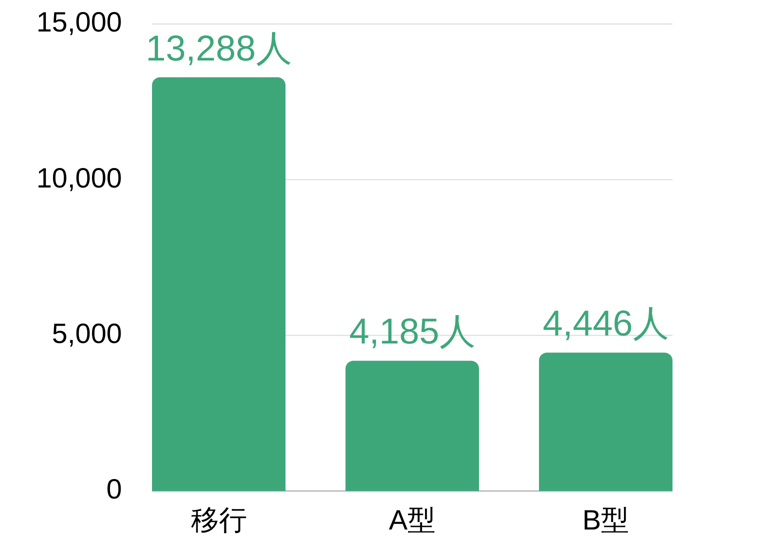 The image size is (760, 559). Describe the element at coordinates (606, 520) in the screenshot. I see `x-tick-label: B型` at that location.